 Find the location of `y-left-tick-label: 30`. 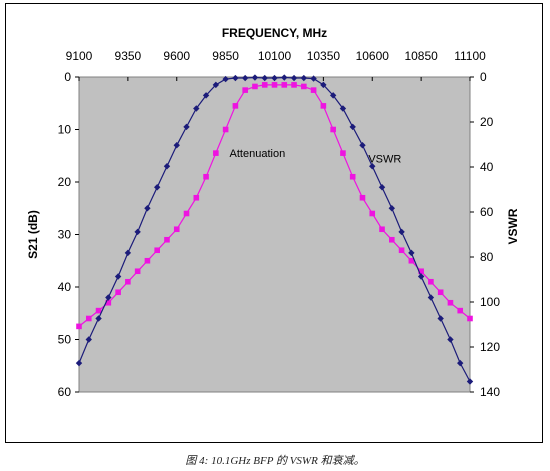

y-left-tick-label: 30 is located at coordinates (65, 235).